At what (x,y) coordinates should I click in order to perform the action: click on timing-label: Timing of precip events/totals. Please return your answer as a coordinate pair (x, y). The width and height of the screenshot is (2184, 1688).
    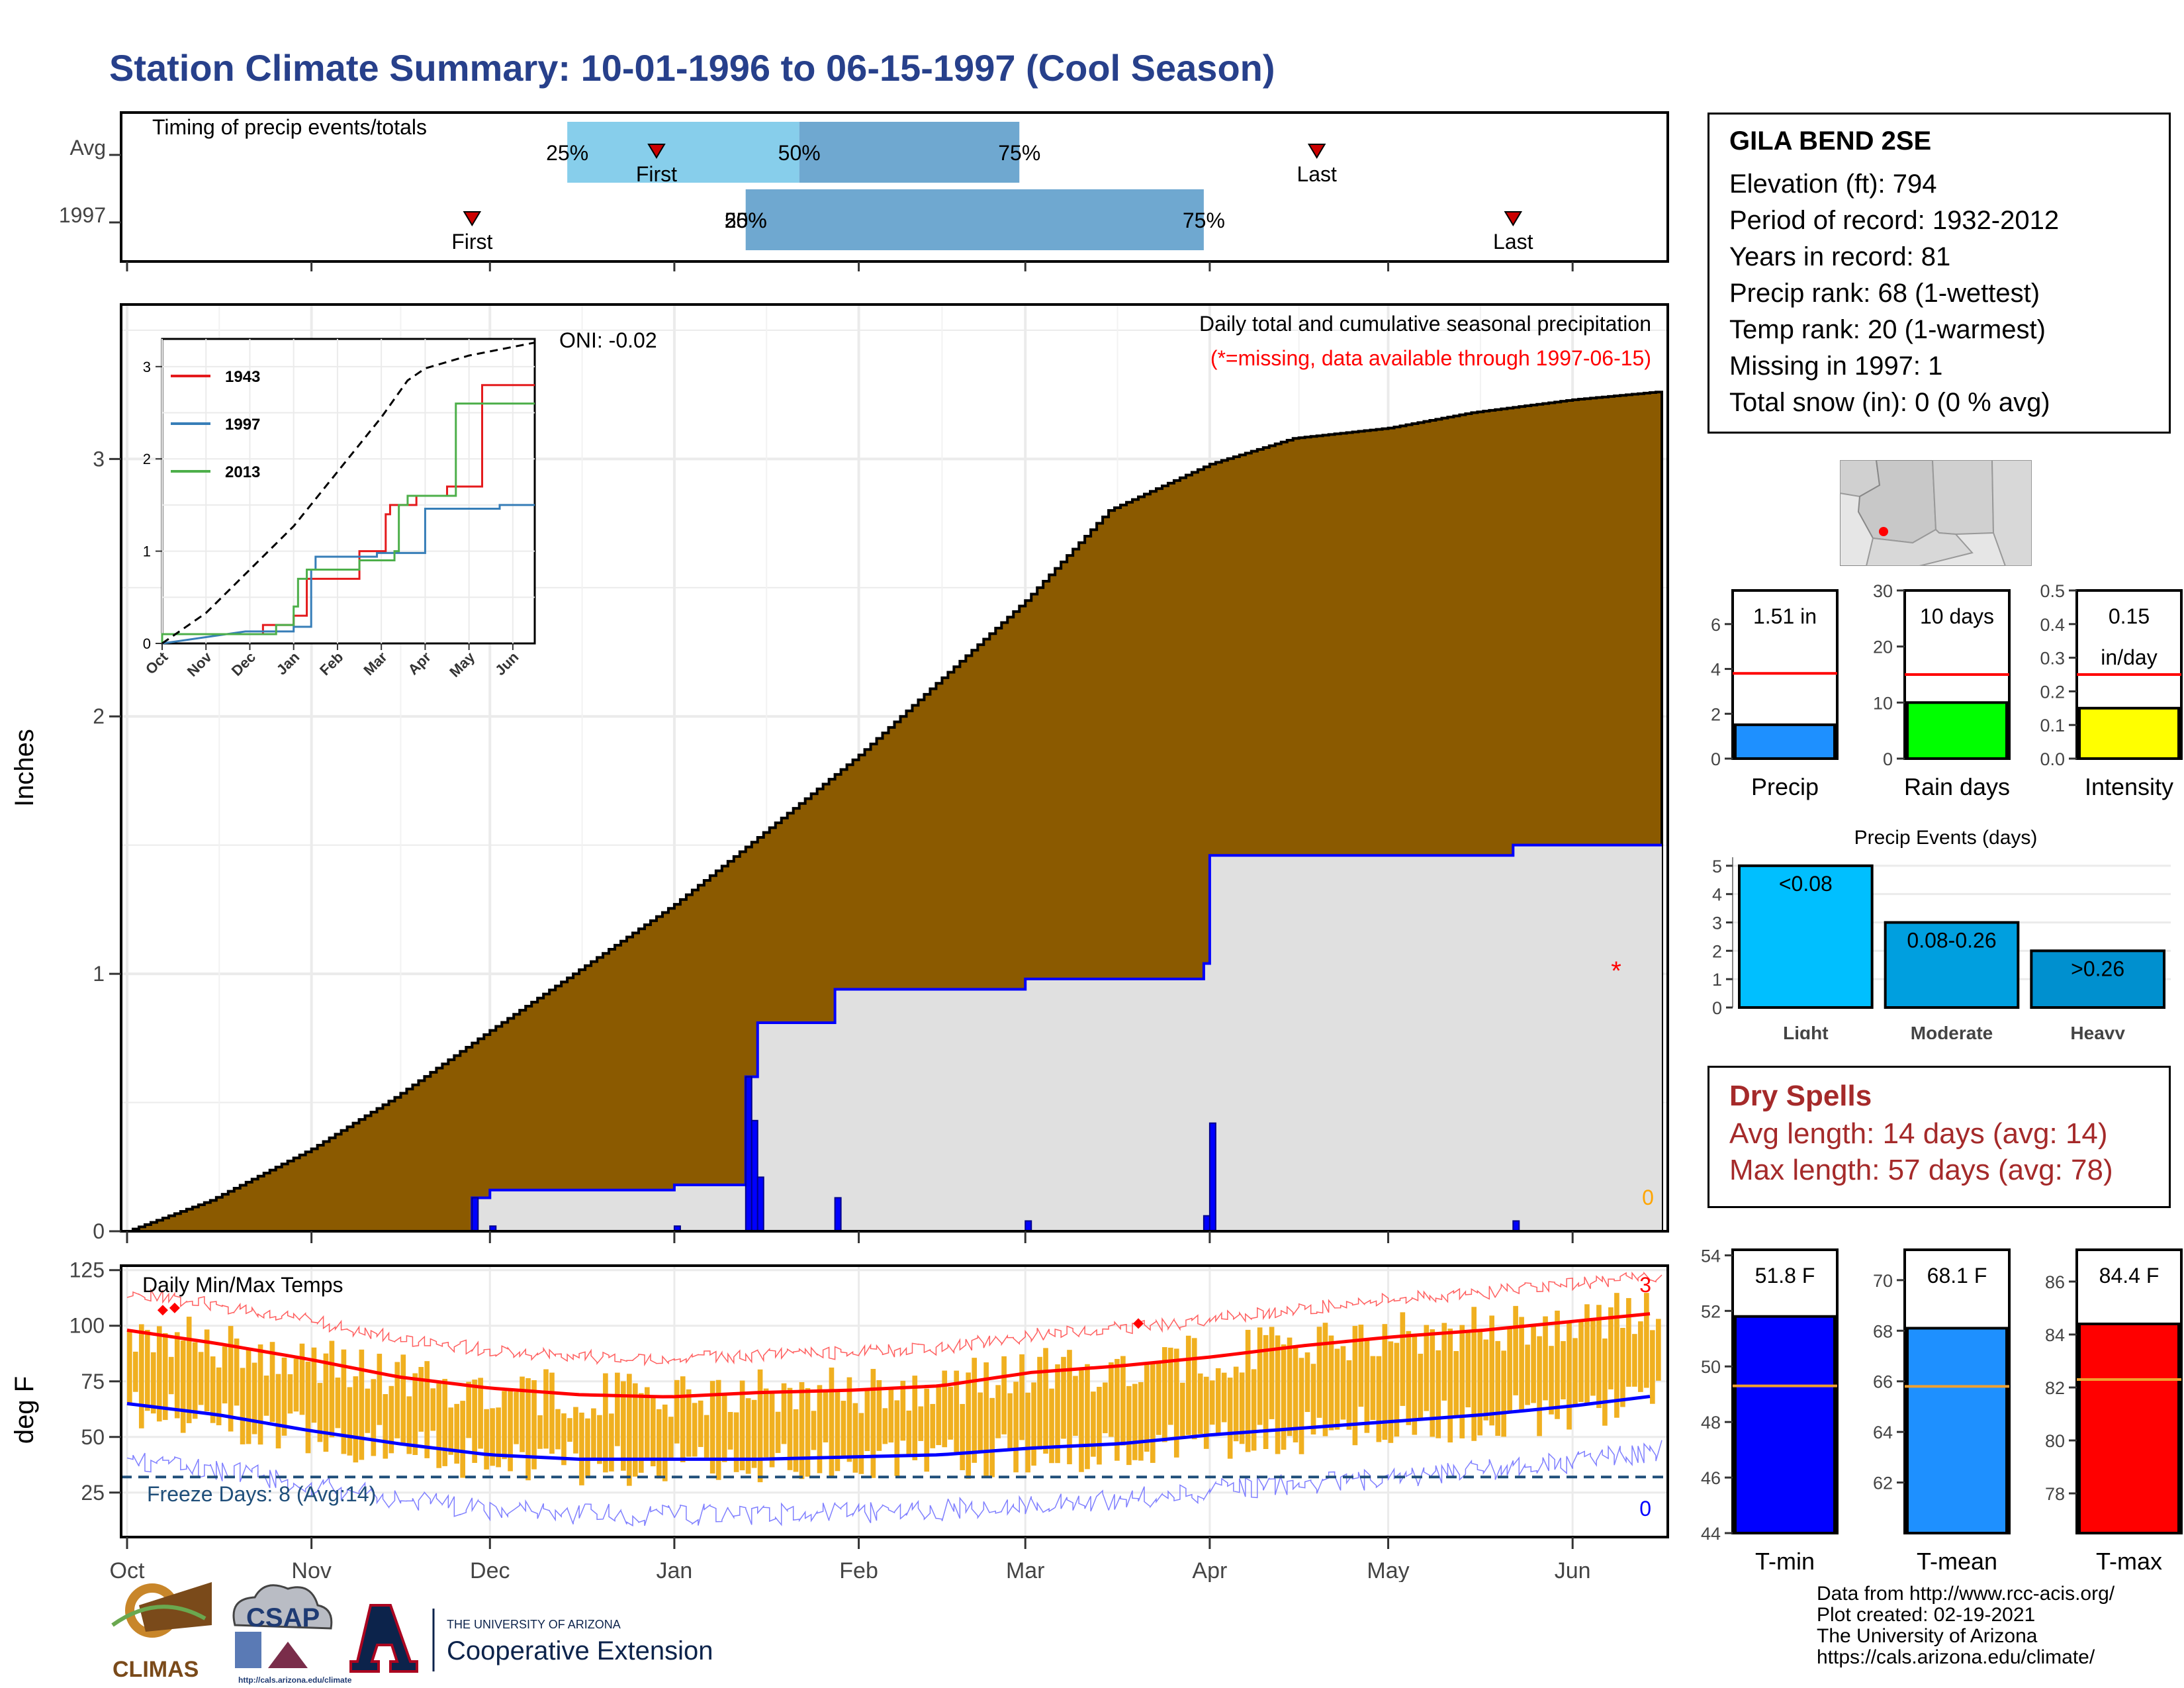
    Looking at the image, I should click on (289, 127).